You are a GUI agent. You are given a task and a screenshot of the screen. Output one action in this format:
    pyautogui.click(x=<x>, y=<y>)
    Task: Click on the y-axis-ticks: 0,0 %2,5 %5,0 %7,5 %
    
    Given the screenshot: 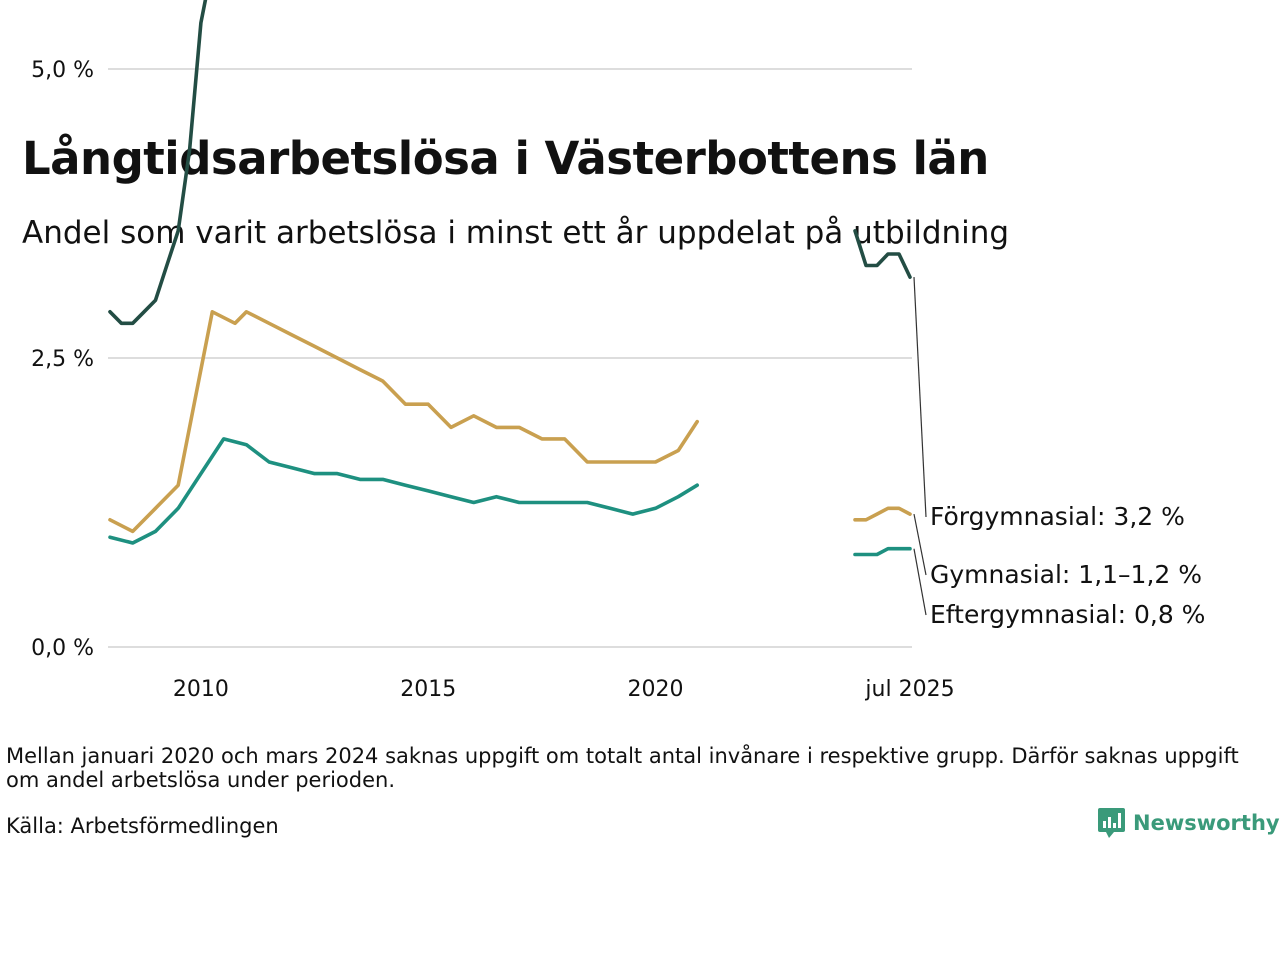 What is the action you would take?
    pyautogui.click(x=62, y=359)
    